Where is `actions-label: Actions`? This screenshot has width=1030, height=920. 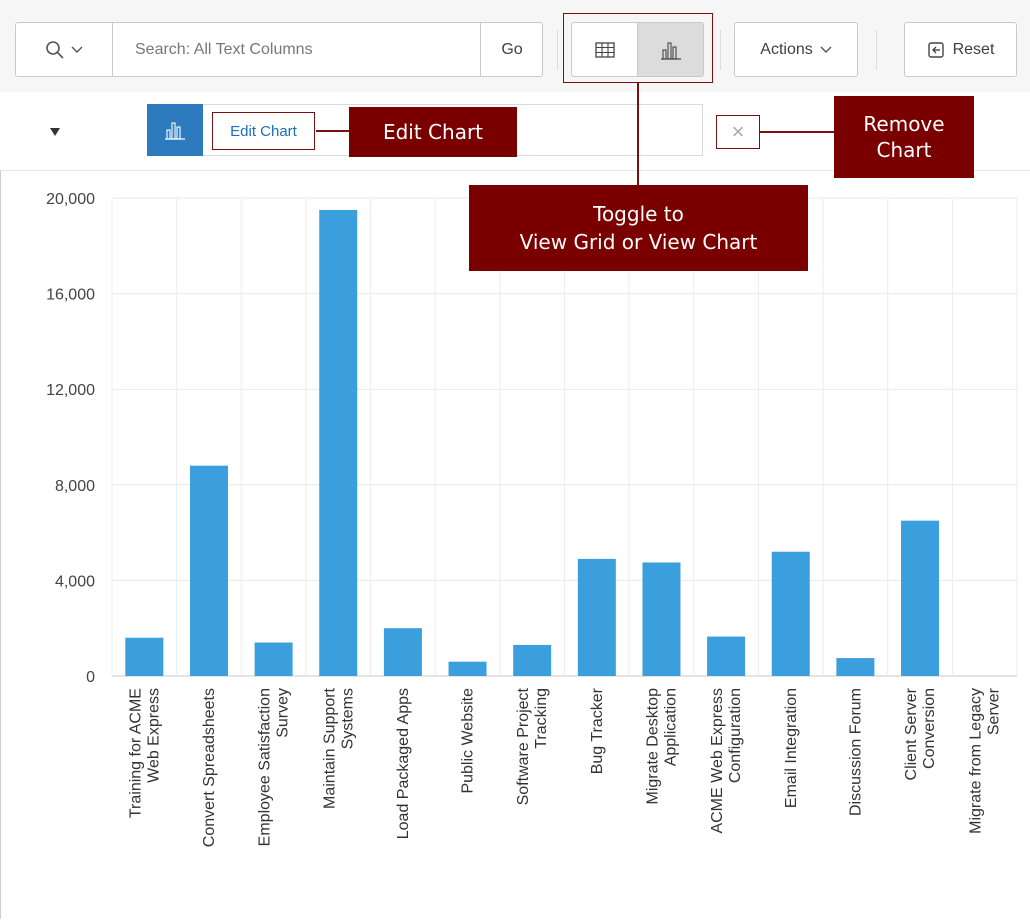 actions-label: Actions is located at coordinates (786, 49).